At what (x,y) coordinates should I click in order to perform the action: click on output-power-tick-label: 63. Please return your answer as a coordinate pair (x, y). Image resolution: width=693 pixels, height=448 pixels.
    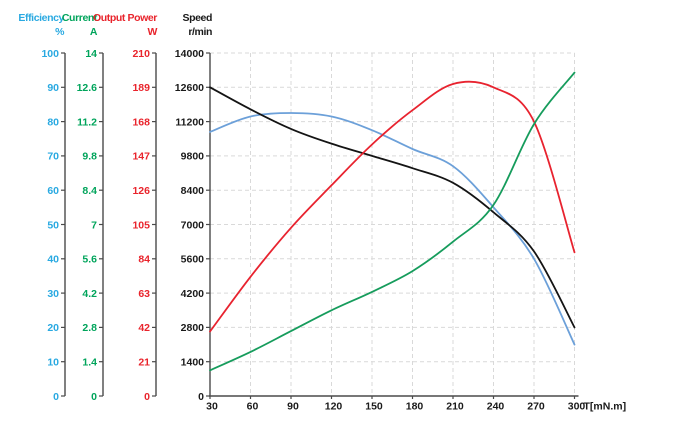
    Looking at the image, I should click on (144, 294).